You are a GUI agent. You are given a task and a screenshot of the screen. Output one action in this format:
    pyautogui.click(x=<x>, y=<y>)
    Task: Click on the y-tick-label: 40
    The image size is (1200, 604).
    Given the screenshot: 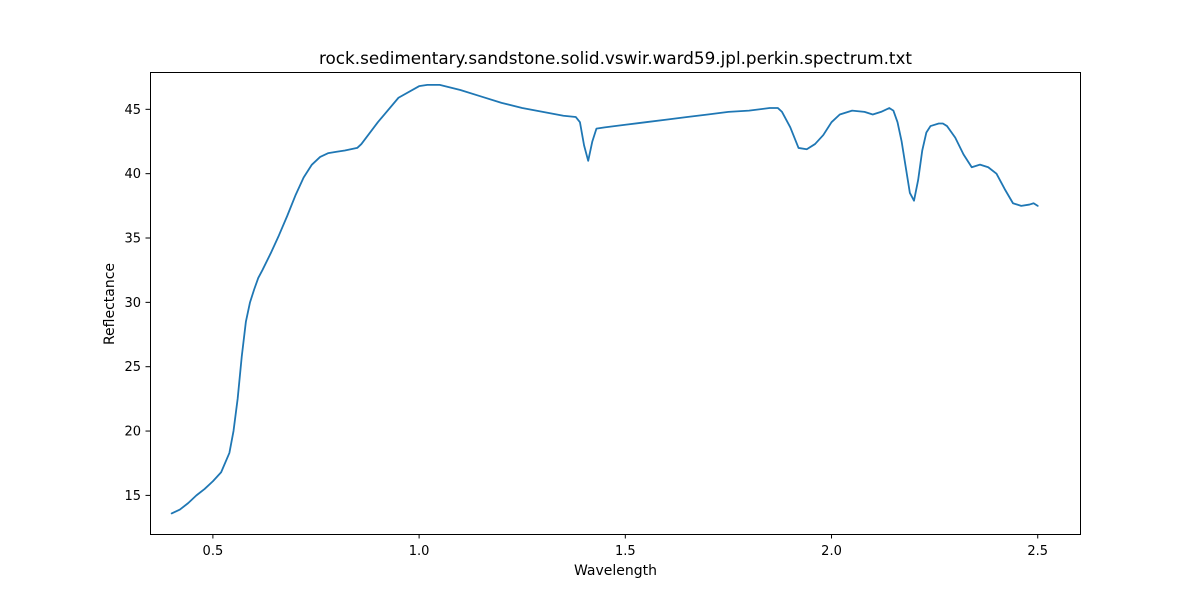 What is the action you would take?
    pyautogui.click(x=132, y=174)
    